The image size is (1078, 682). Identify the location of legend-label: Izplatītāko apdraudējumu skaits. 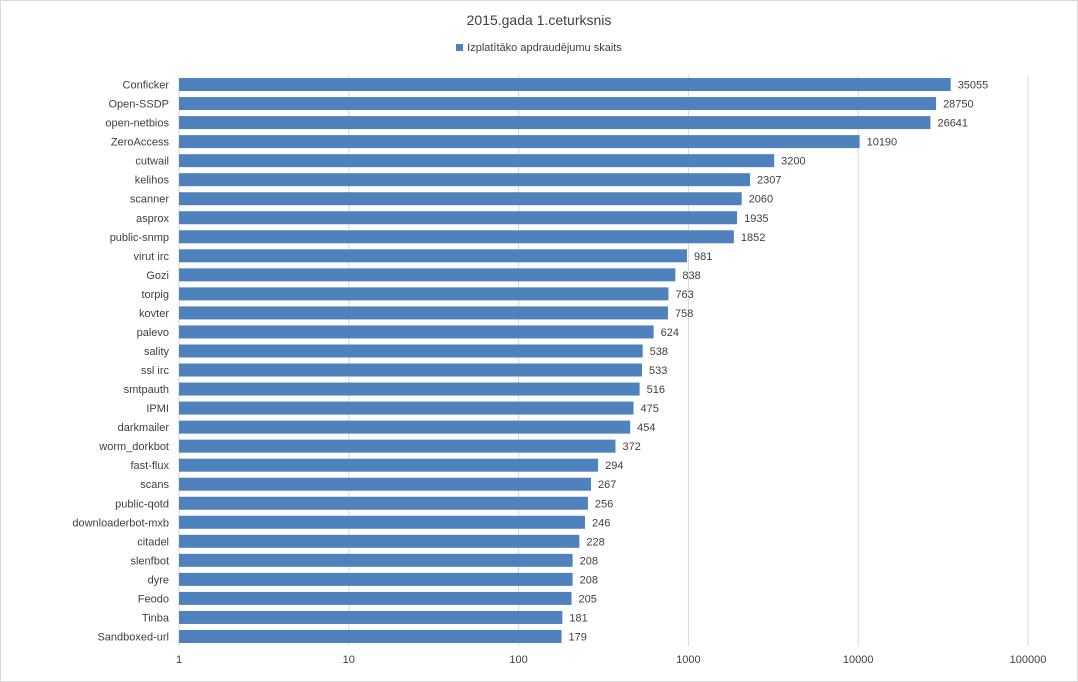
(544, 48).